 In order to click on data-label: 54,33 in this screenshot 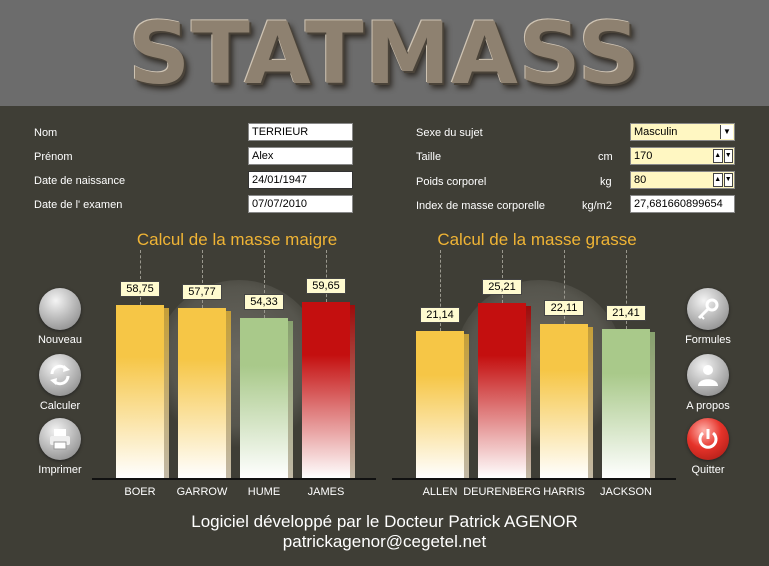, I will do `click(264, 302)`.